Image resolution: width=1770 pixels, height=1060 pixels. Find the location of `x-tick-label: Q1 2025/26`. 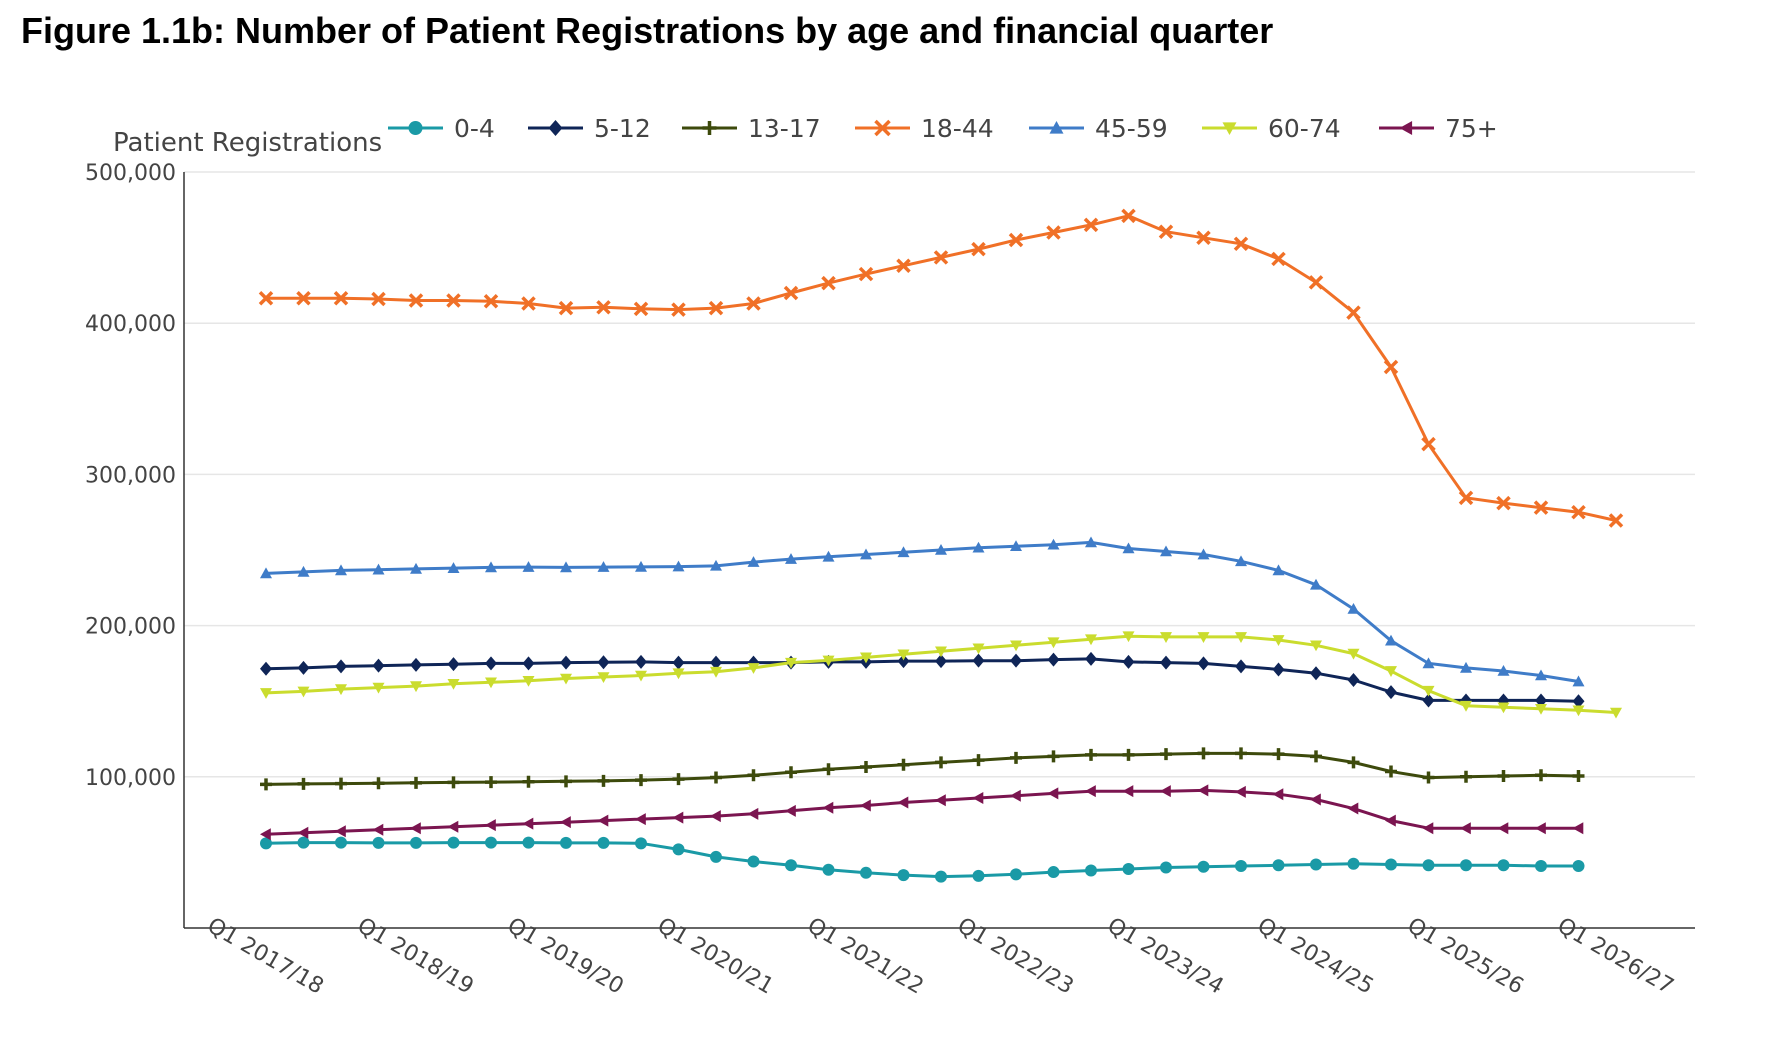

x-tick-label: Q1 2025/26 is located at coordinates (1465, 956).